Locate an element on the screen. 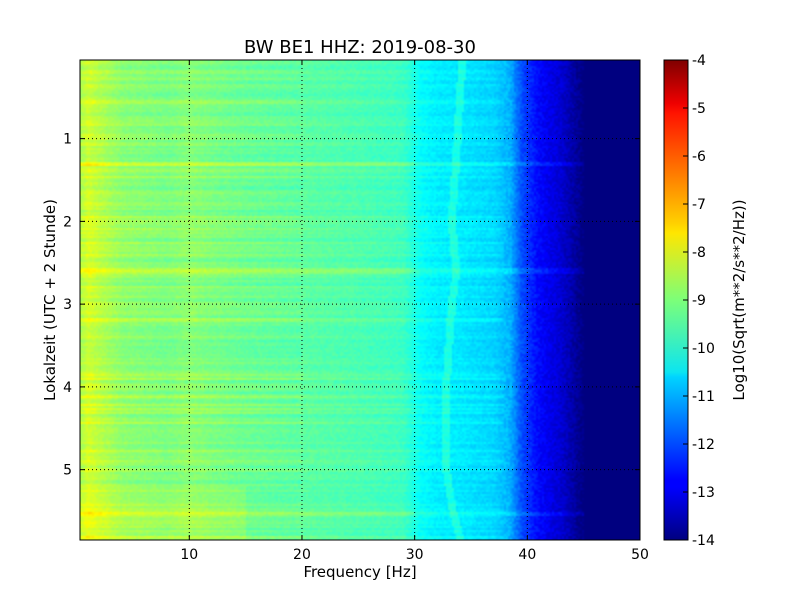 This screenshot has height=600, width=800. colorbar-tick-label-0: -4 is located at coordinates (699, 61).